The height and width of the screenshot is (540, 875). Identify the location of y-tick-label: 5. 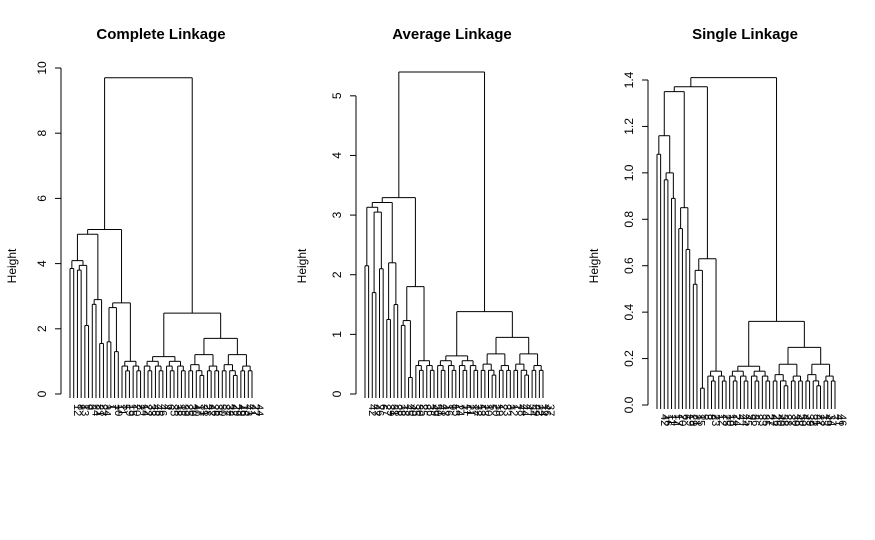
(337, 95).